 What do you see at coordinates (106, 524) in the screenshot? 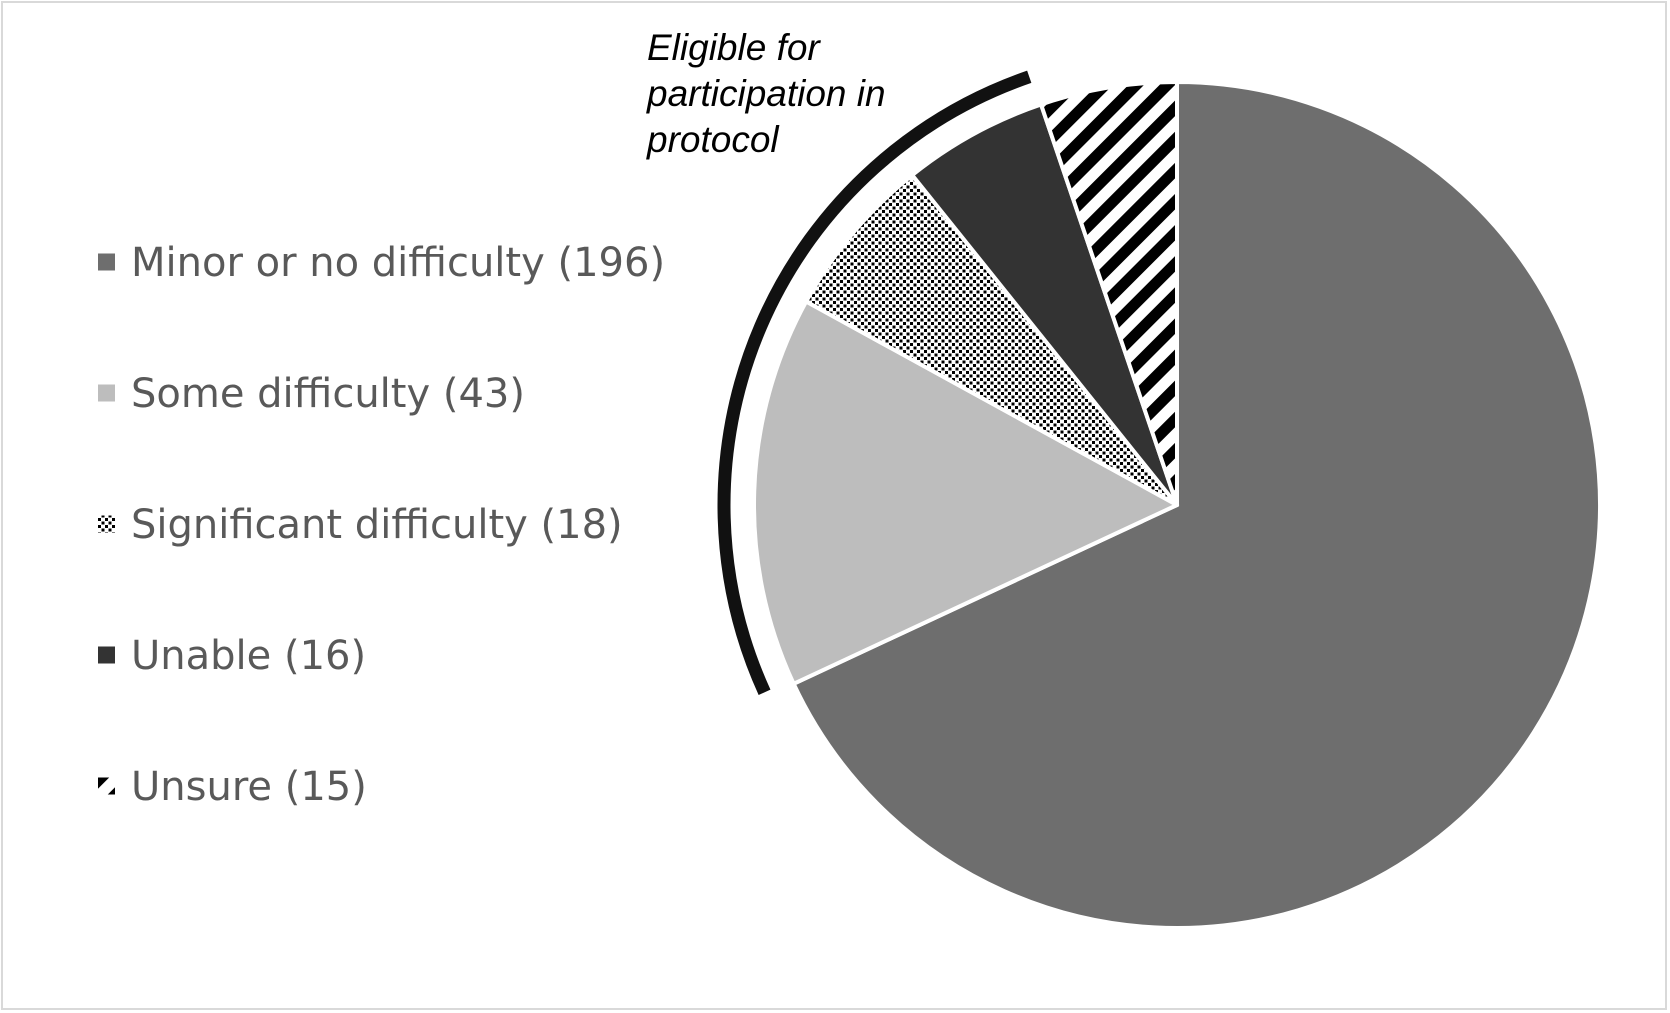
I see `legend-swatch-significant-difficulty` at bounding box center [106, 524].